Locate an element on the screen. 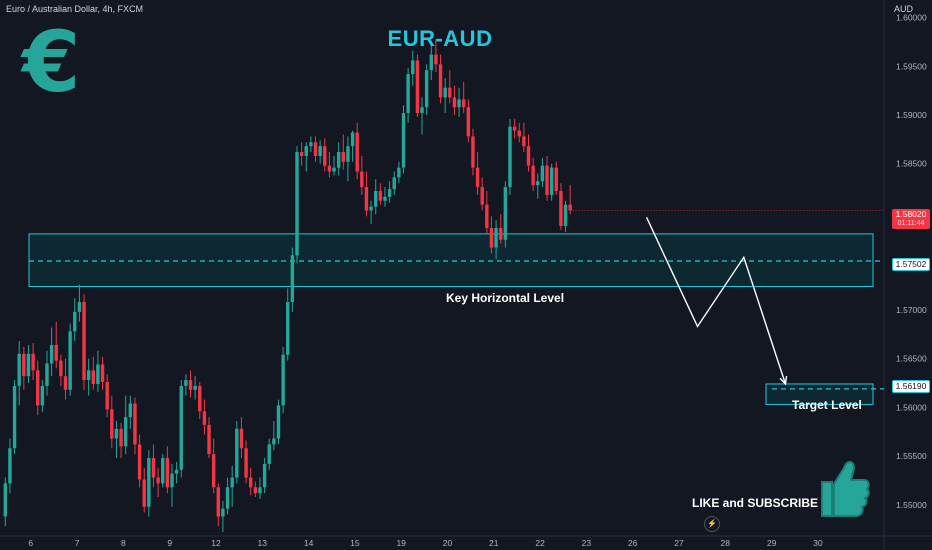  price-tick-label: 1.60000 is located at coordinates (911, 18).